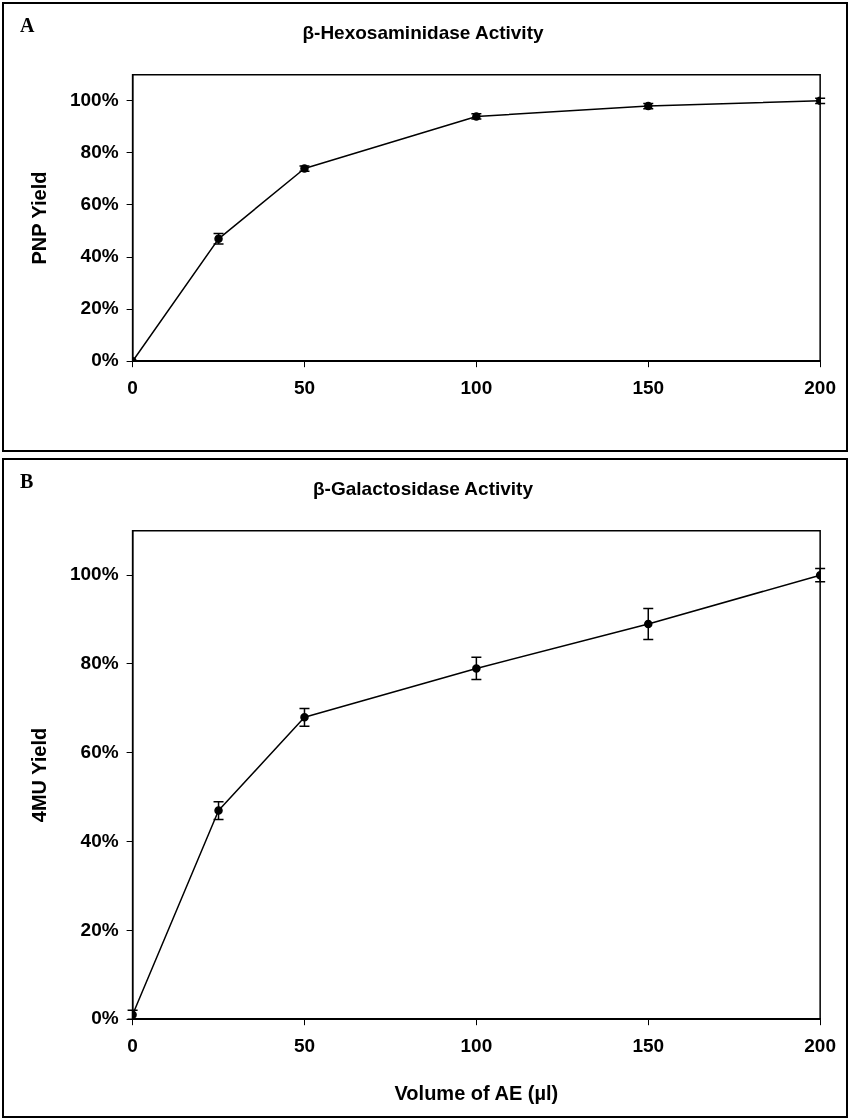  Describe the element at coordinates (38, 218) in the screenshot. I see `y-axis-title: PNP Yield` at that location.